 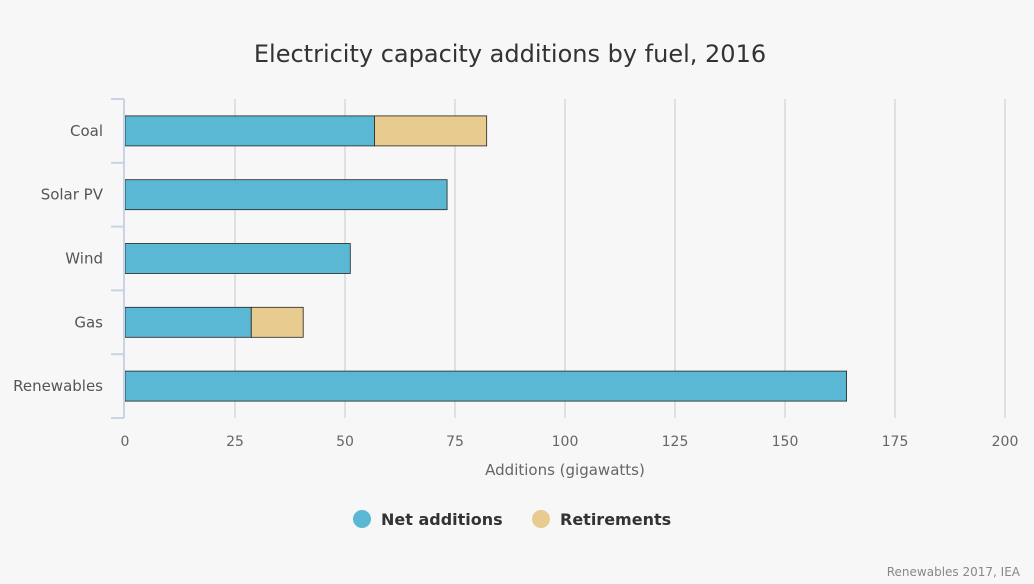 What do you see at coordinates (58, 386) in the screenshot?
I see `category-label: Renewables` at bounding box center [58, 386].